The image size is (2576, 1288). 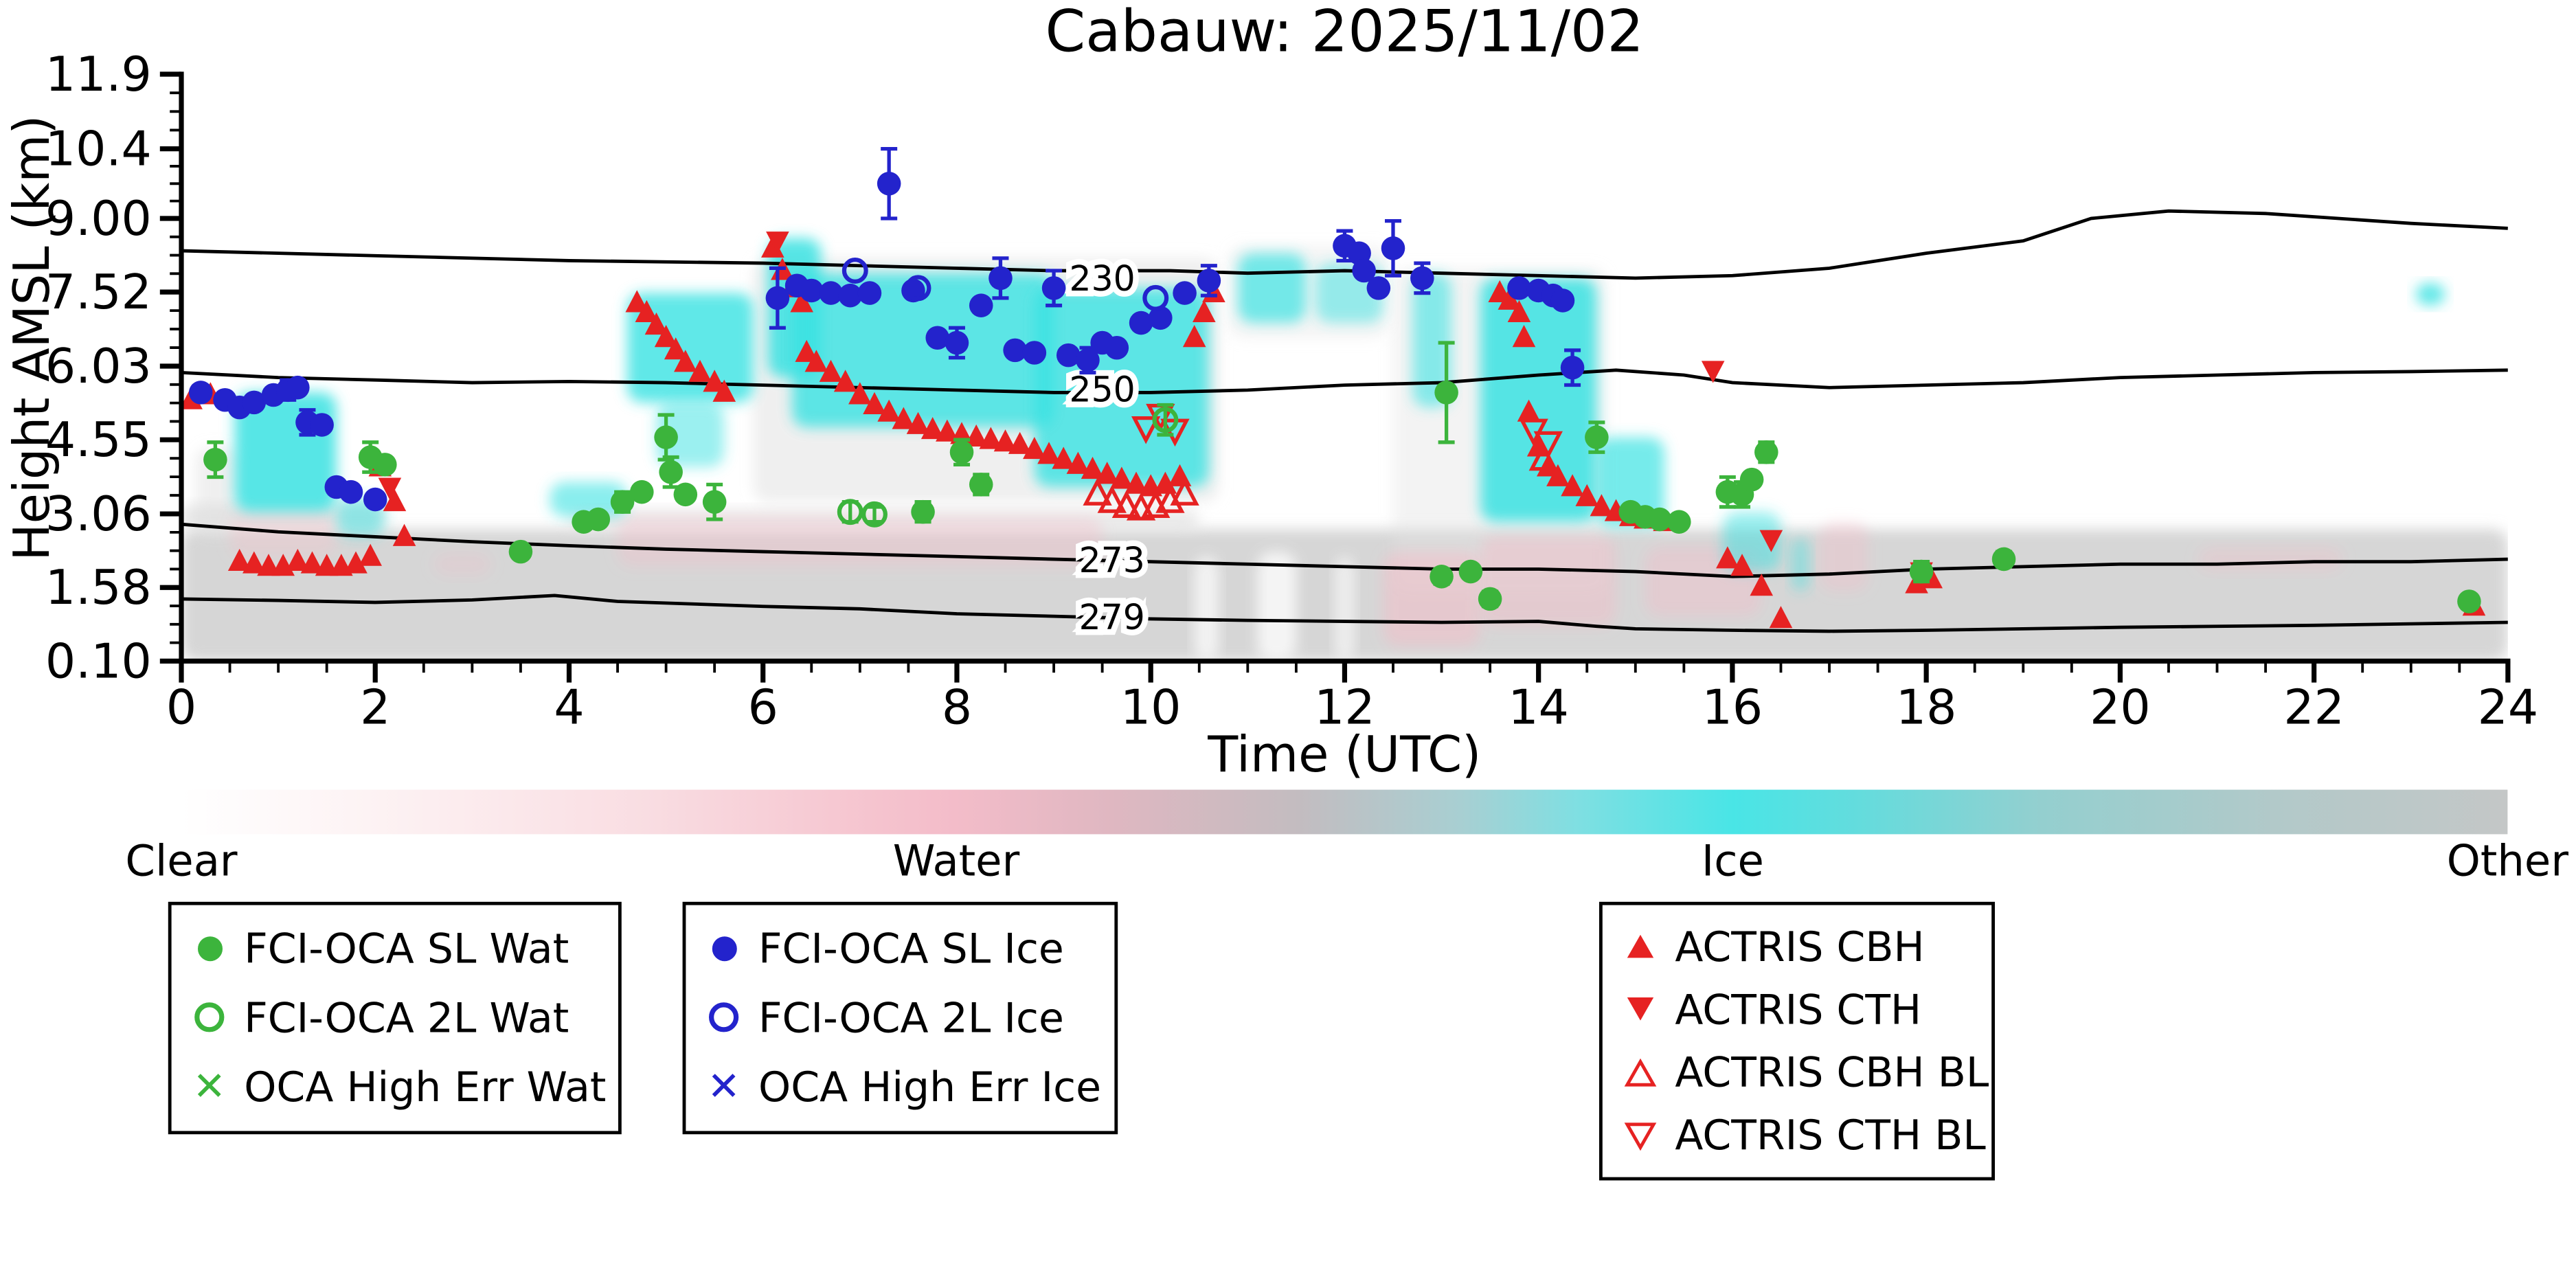 I want to click on legend-item: ✕ OCA High Err Ice, so click(x=903, y=1087).